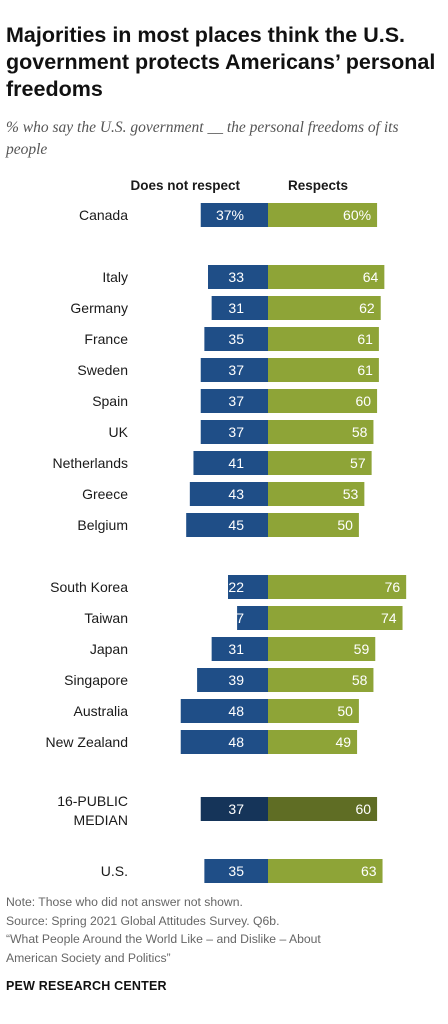 This screenshot has height=1024, width=448. What do you see at coordinates (335, 618) in the screenshot?
I see `bar-respects-taiwan` at bounding box center [335, 618].